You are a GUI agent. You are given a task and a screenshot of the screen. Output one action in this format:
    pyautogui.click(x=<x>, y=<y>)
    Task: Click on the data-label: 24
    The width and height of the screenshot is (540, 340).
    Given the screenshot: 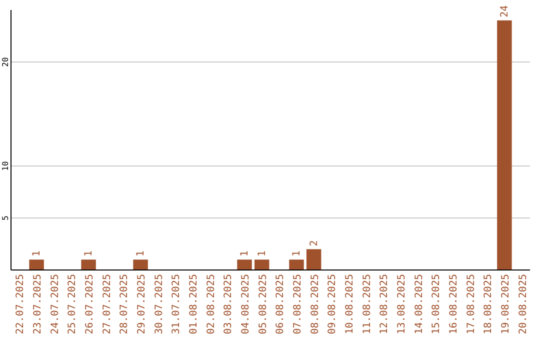 What is the action you would take?
    pyautogui.click(x=504, y=11)
    